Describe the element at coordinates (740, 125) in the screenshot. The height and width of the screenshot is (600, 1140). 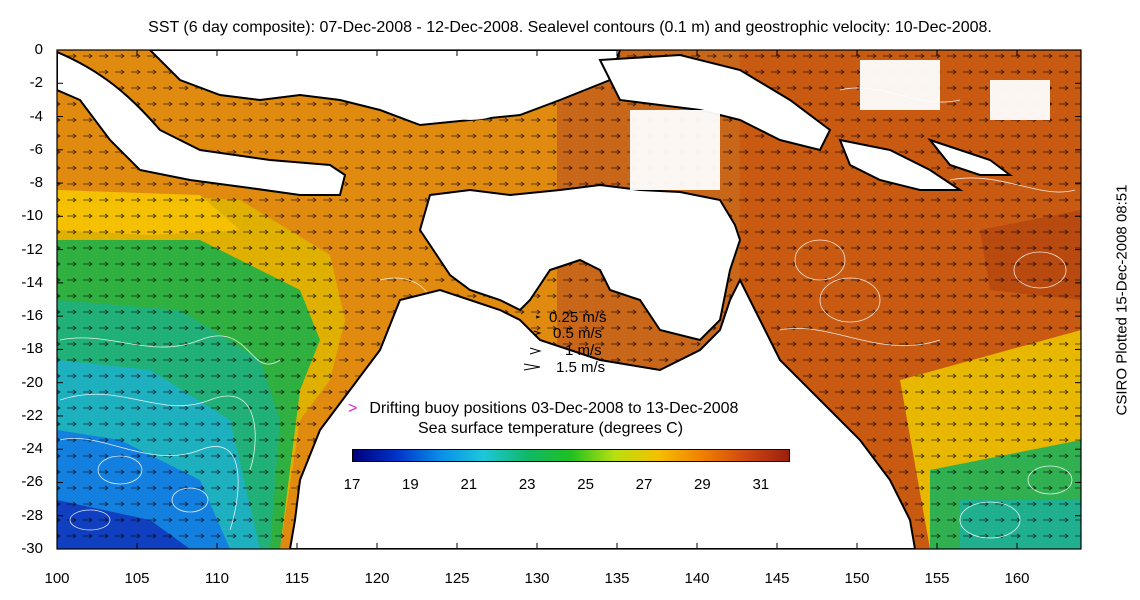
I see `cloud-gaps` at that location.